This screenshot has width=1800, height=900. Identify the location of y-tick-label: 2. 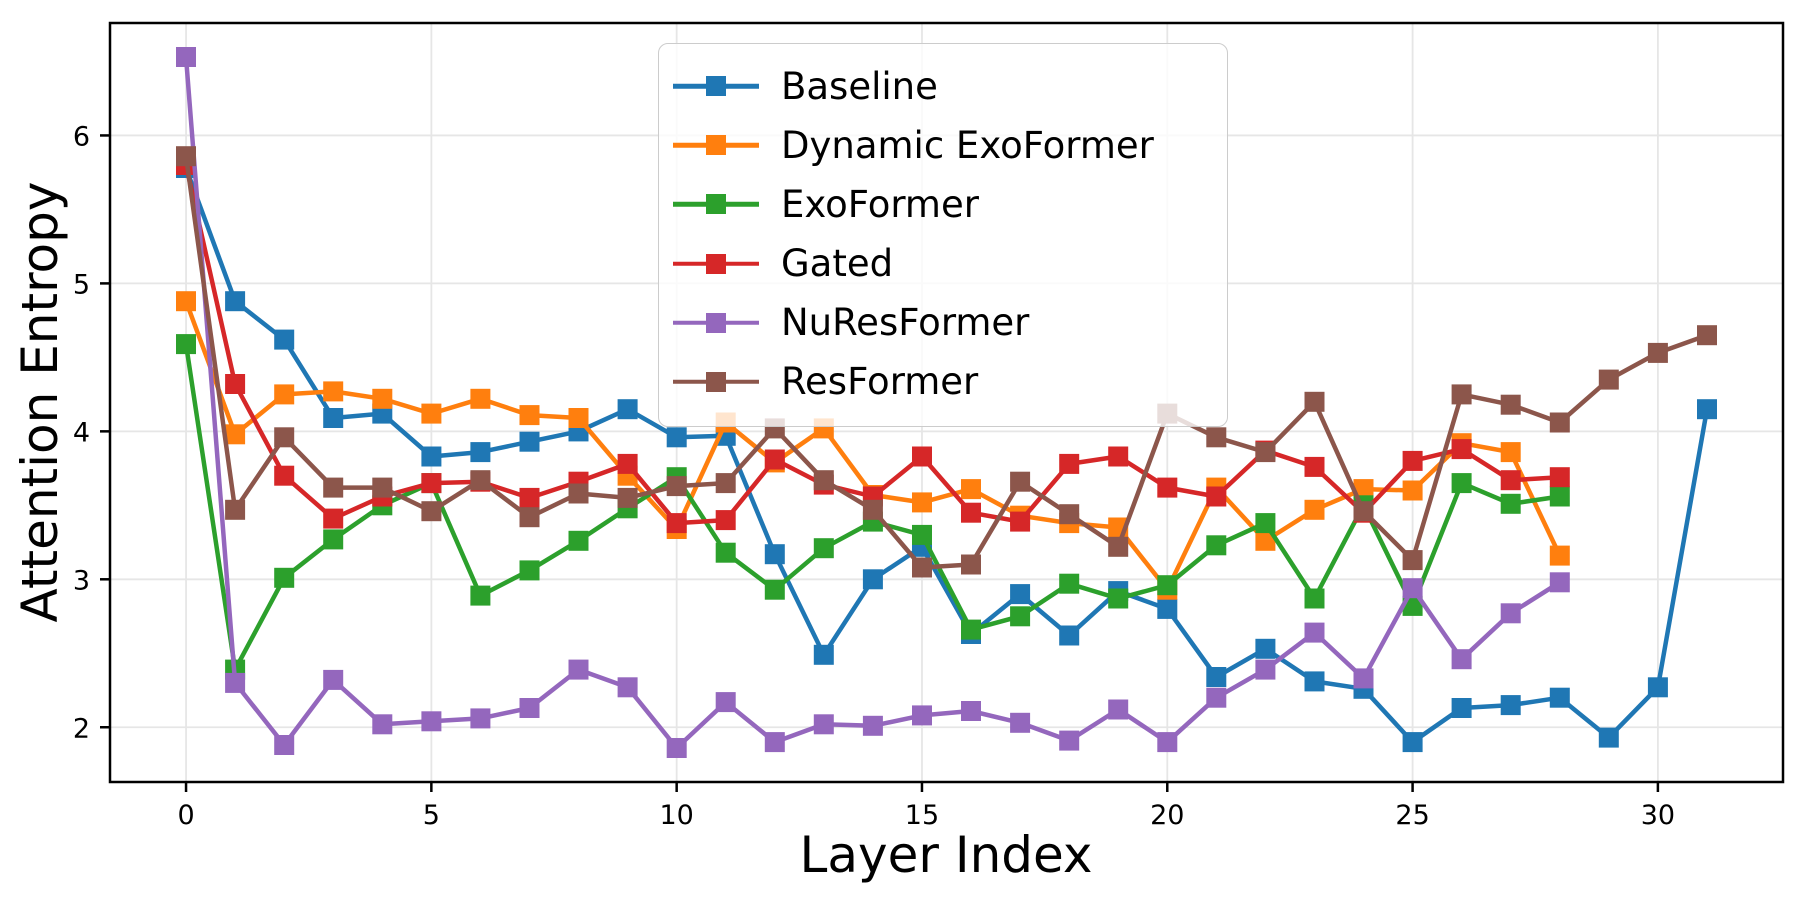
(81, 728).